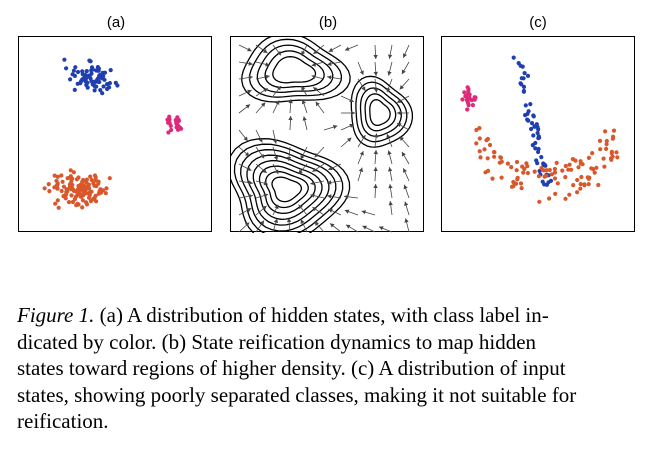 The width and height of the screenshot is (665, 465). Describe the element at coordinates (538, 22) in the screenshot. I see `panel-c-label: (c)` at that location.